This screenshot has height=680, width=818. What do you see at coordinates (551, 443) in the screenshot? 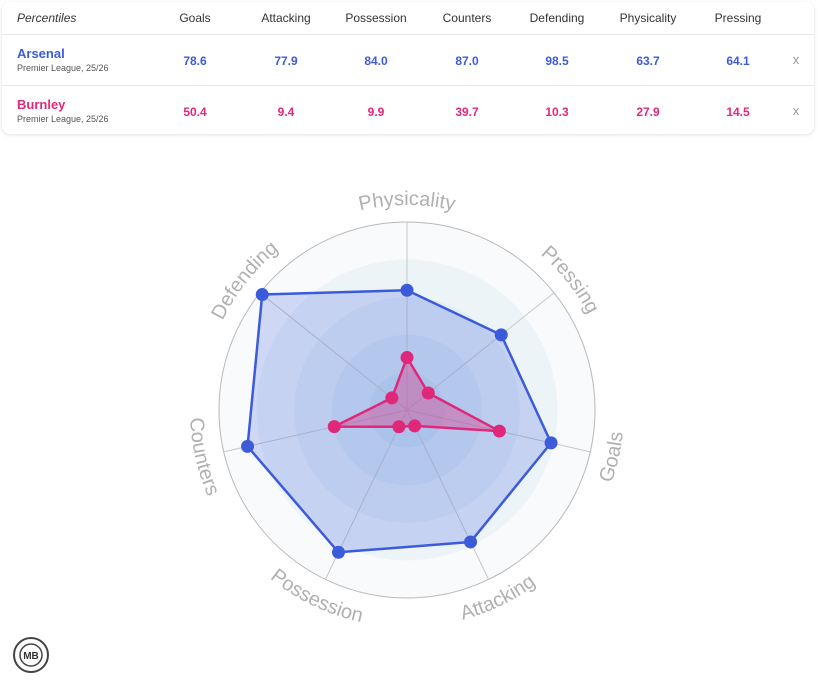
I see `data-point-arsenal-goals` at bounding box center [551, 443].